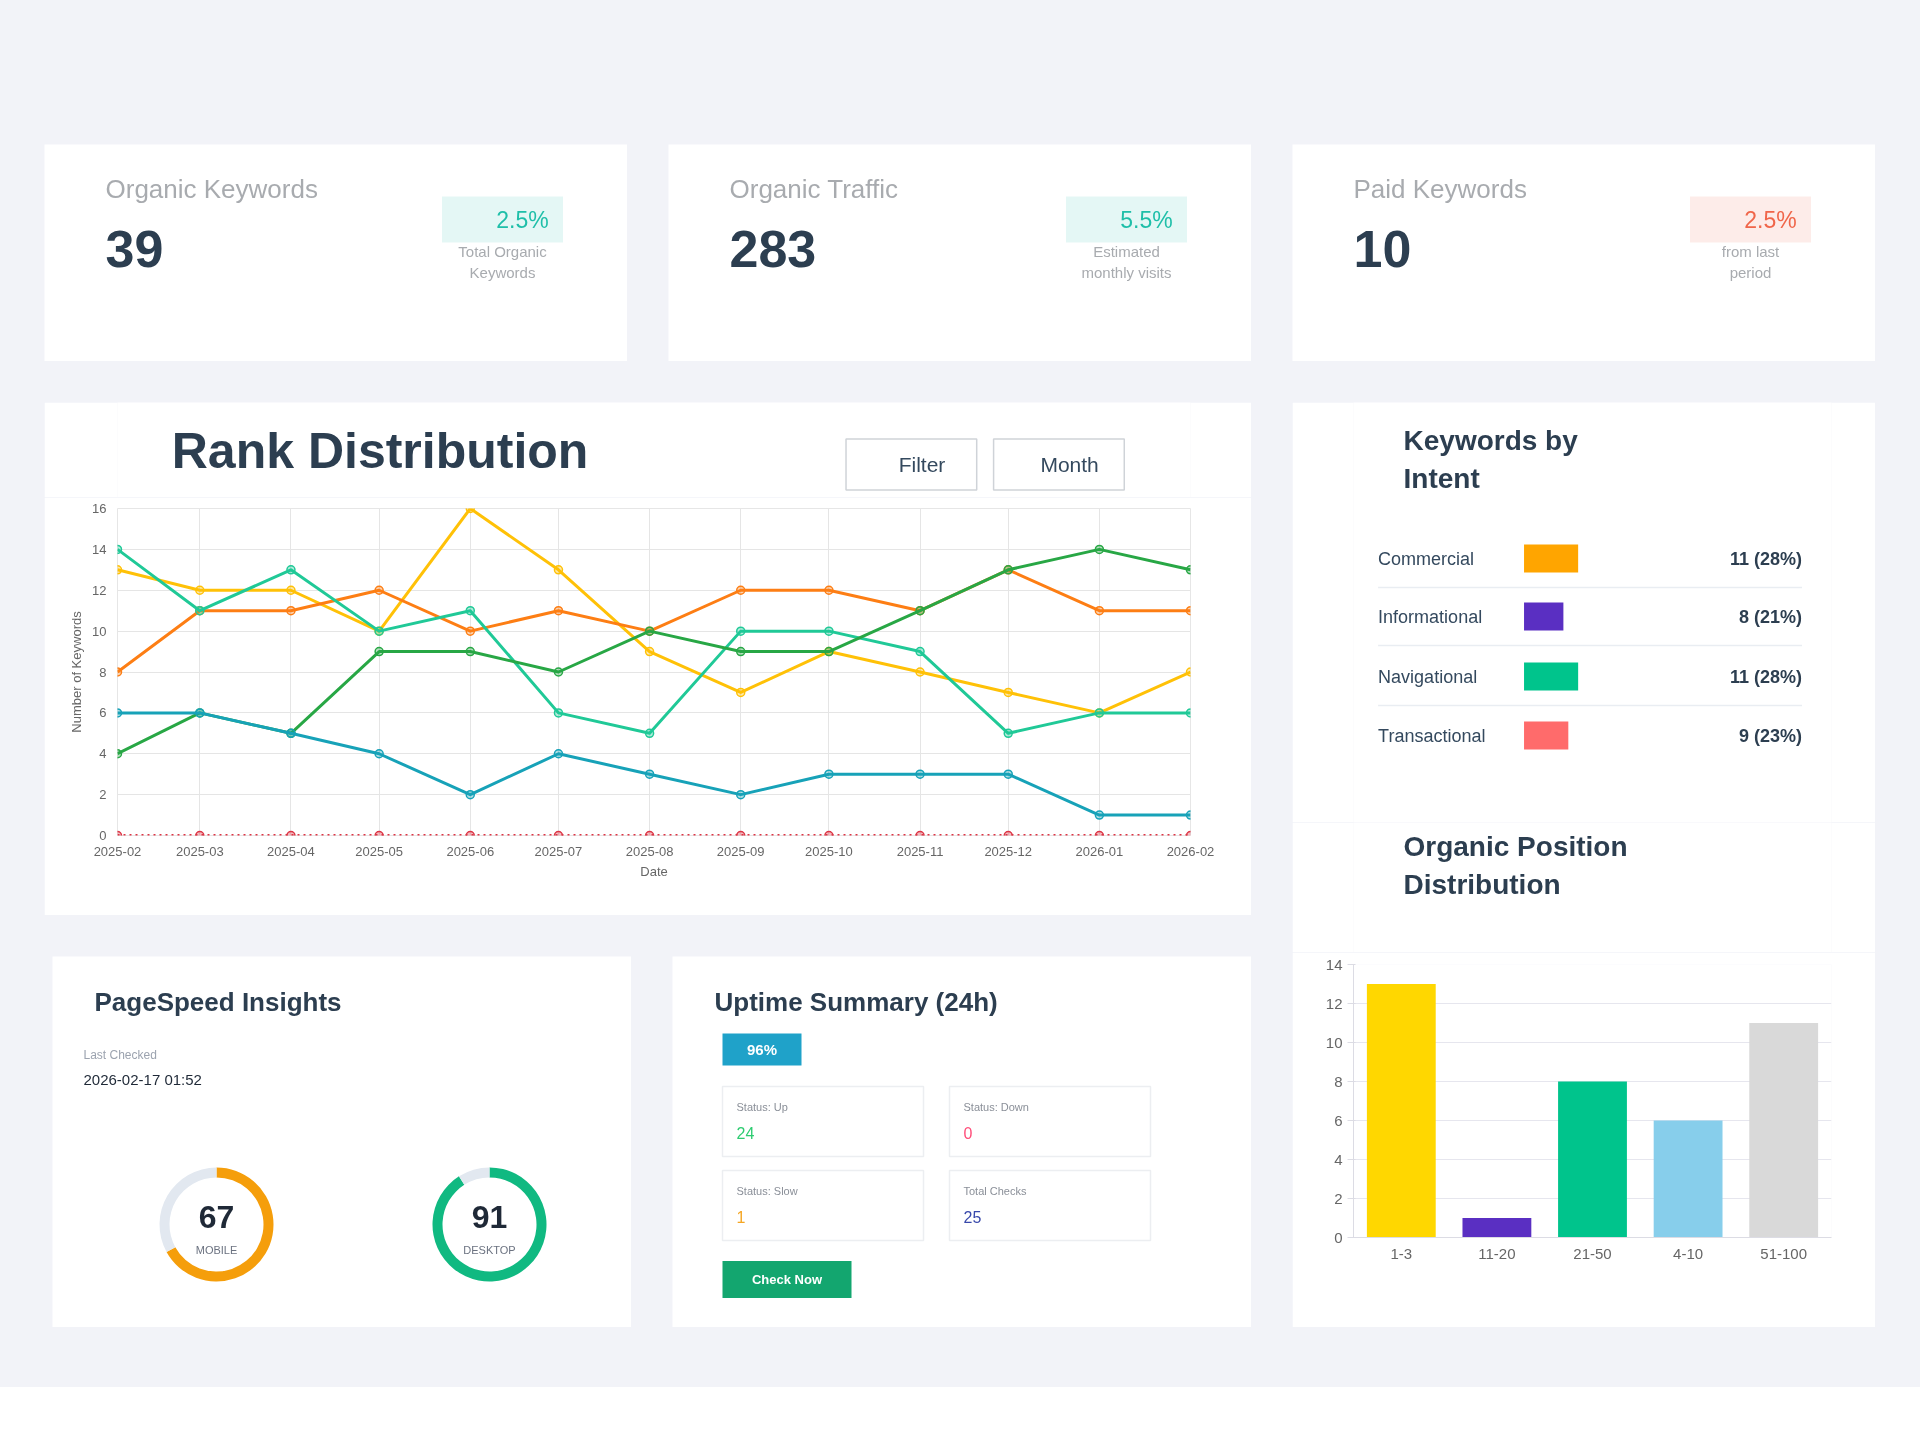 This screenshot has width=1920, height=1440. Describe the element at coordinates (1688, 1253) in the screenshot. I see `x-tick-label: 4-10` at that location.